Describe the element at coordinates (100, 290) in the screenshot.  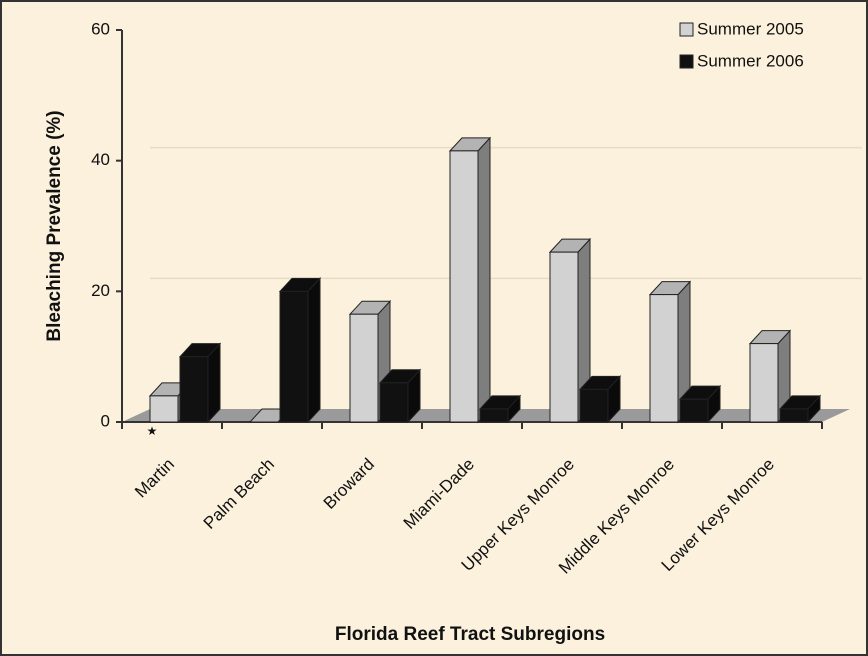
I see `y-tick-label: 20` at that location.